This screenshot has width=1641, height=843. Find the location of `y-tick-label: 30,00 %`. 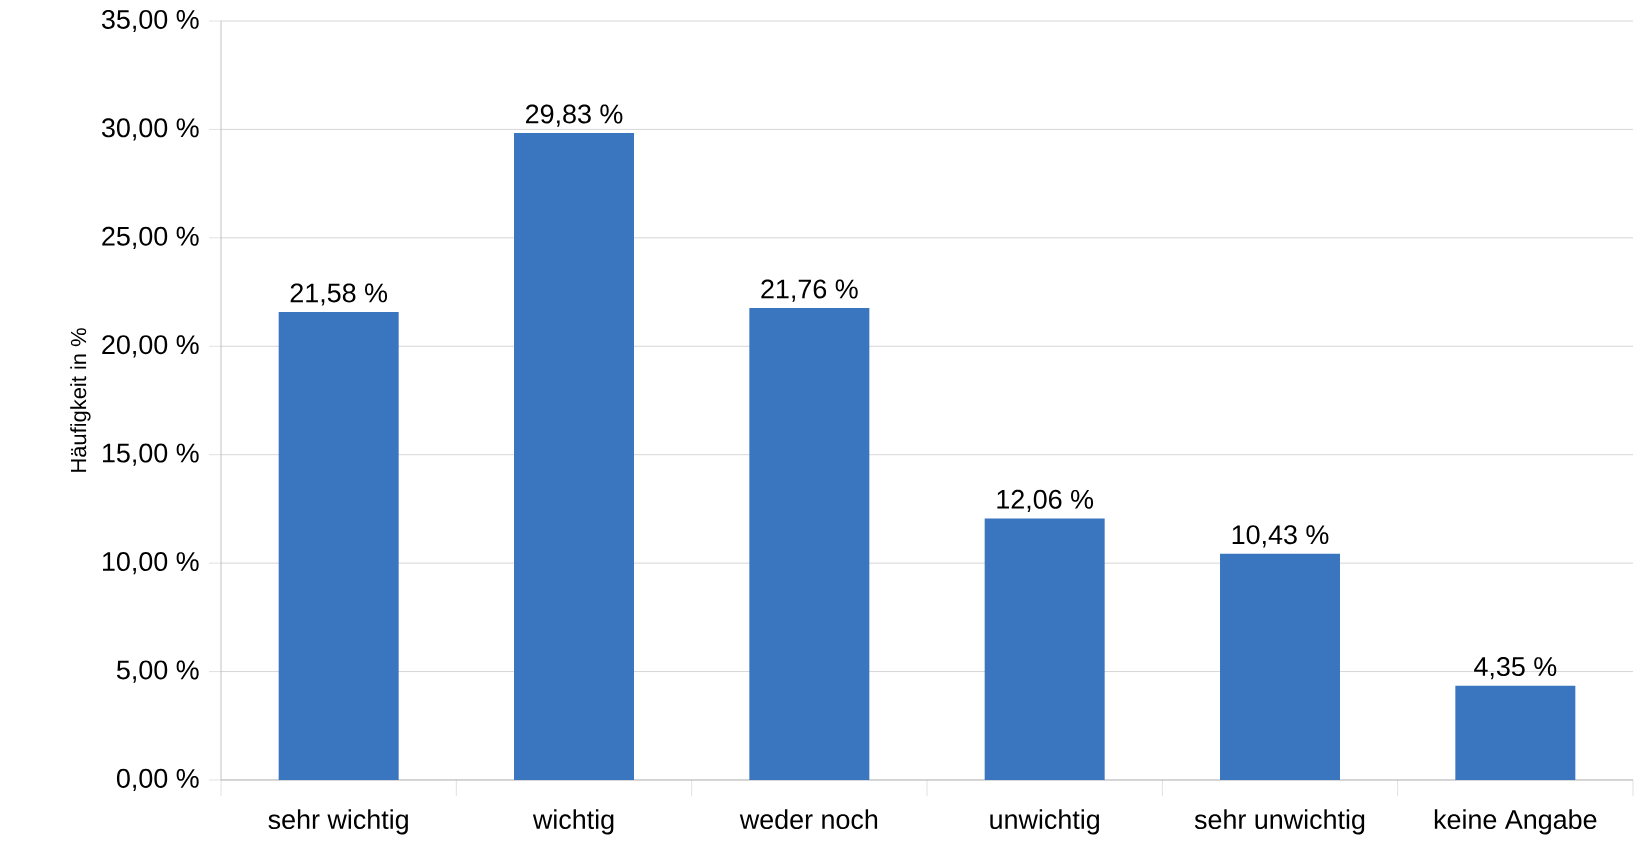

y-tick-label: 30,00 % is located at coordinates (150, 129).